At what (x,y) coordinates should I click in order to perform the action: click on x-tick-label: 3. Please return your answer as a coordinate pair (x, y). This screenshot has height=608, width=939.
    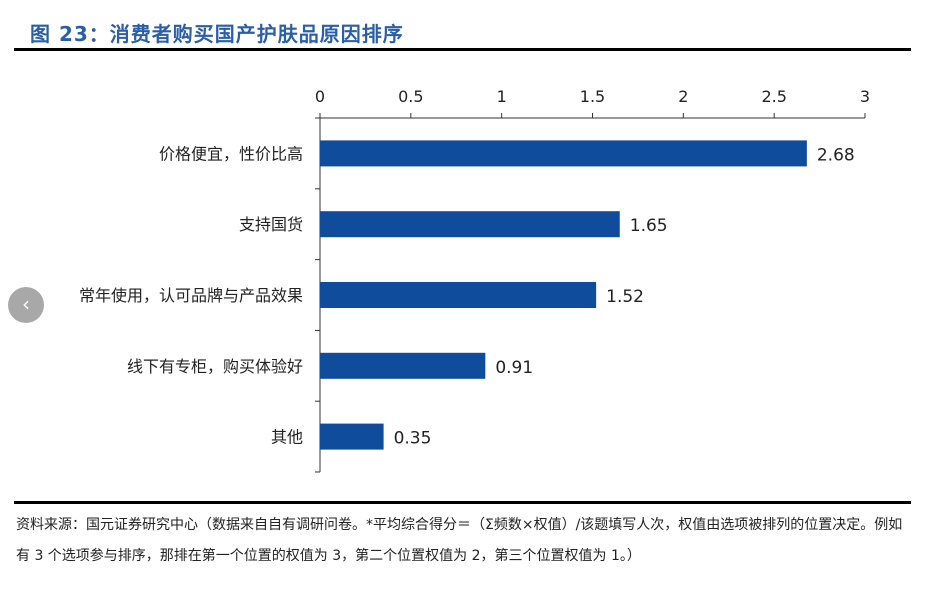
    Looking at the image, I should click on (865, 96).